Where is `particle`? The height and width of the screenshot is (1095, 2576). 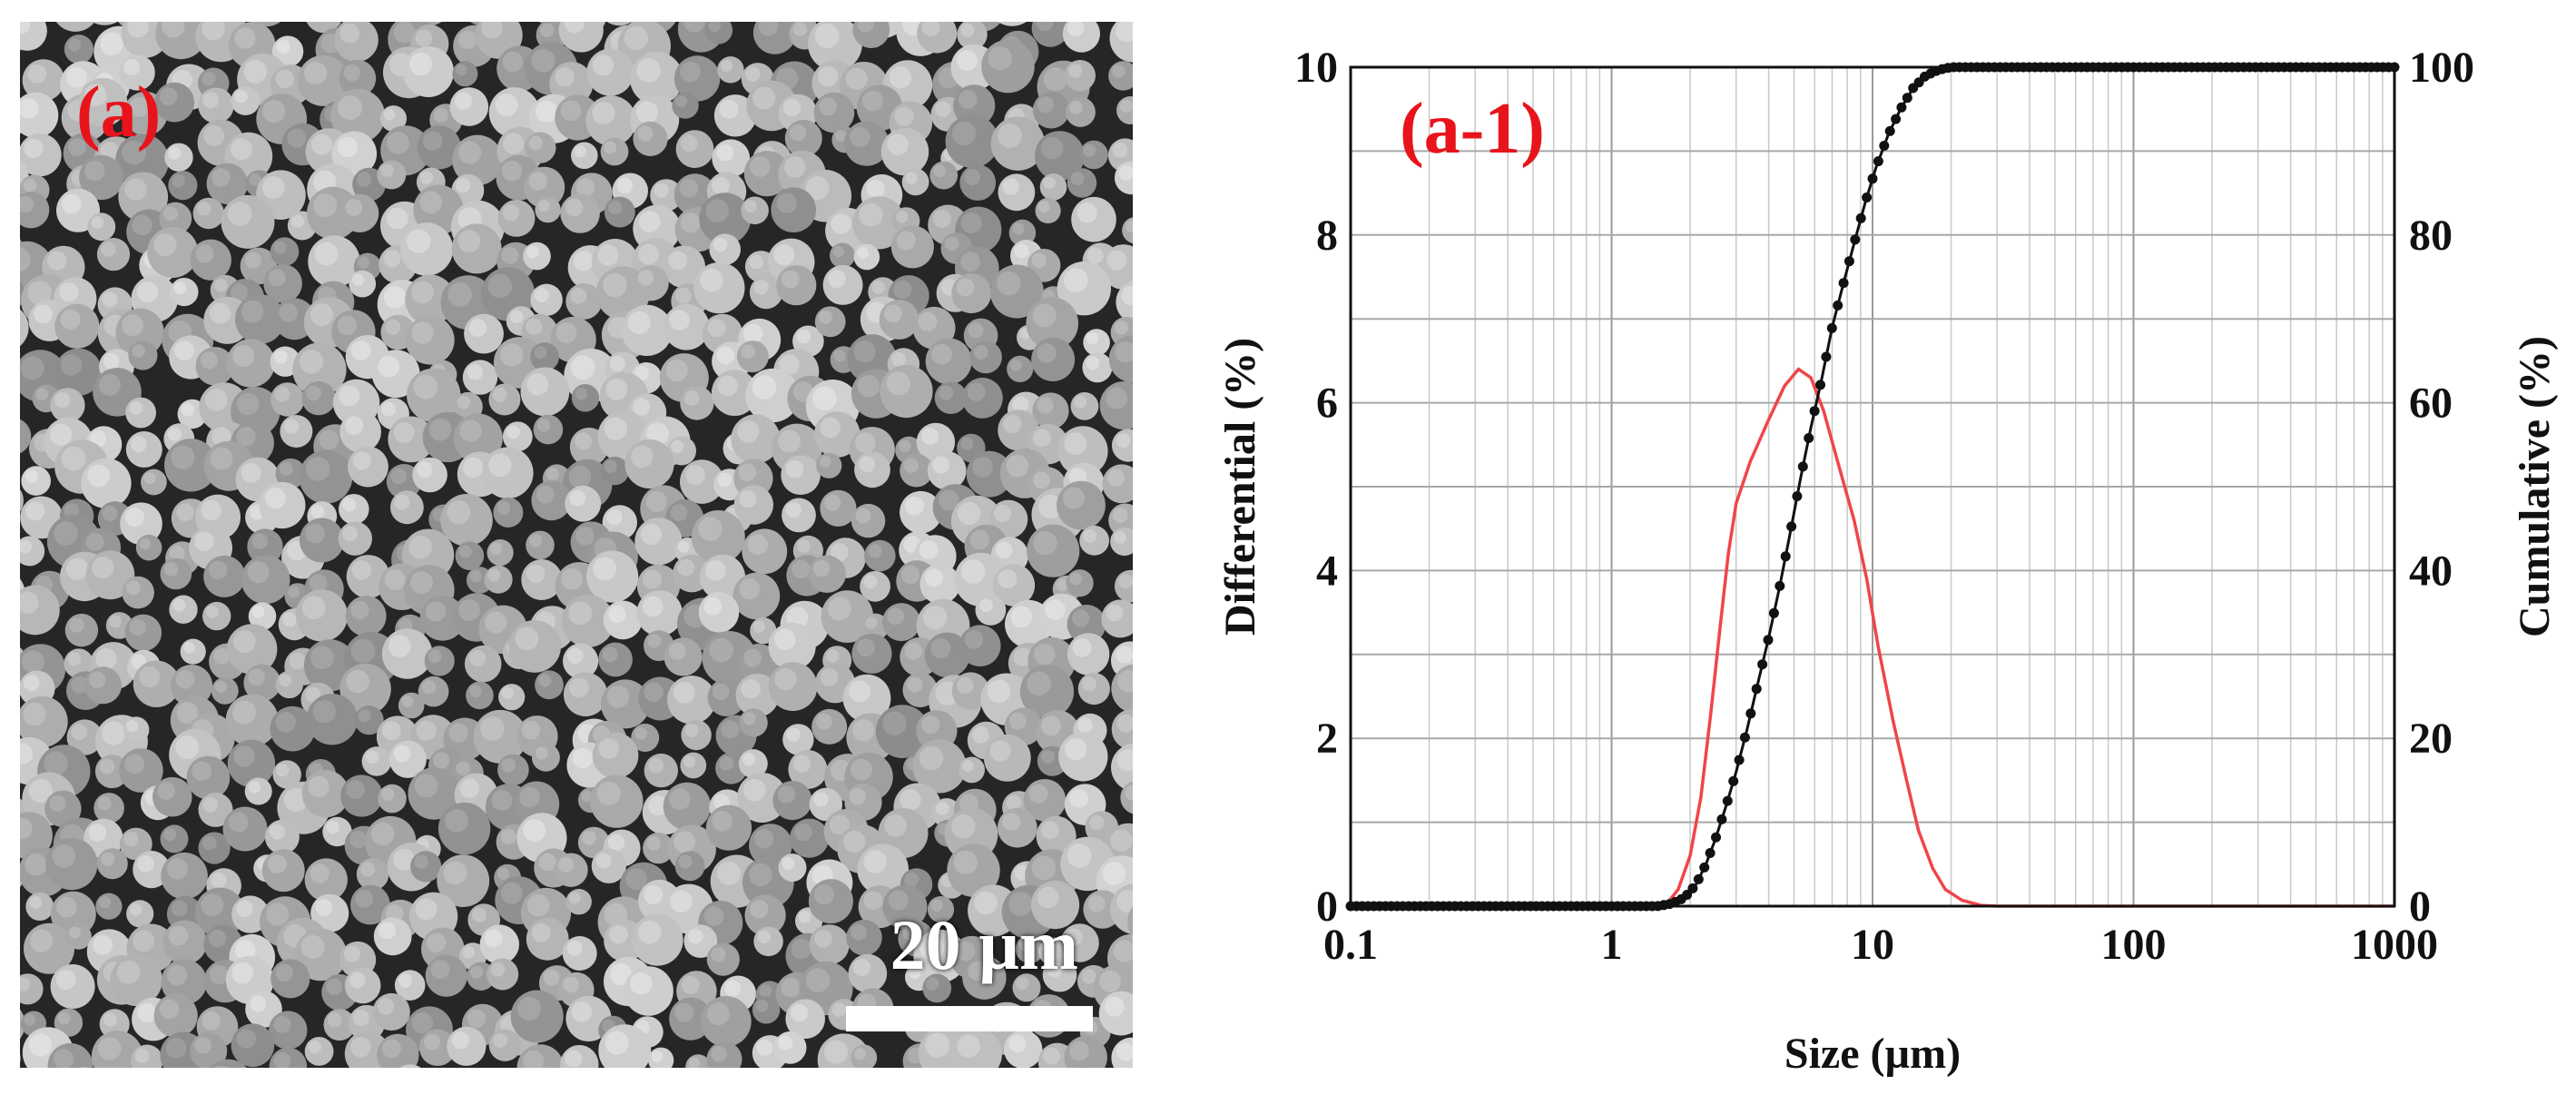
particle is located at coordinates (22, 500).